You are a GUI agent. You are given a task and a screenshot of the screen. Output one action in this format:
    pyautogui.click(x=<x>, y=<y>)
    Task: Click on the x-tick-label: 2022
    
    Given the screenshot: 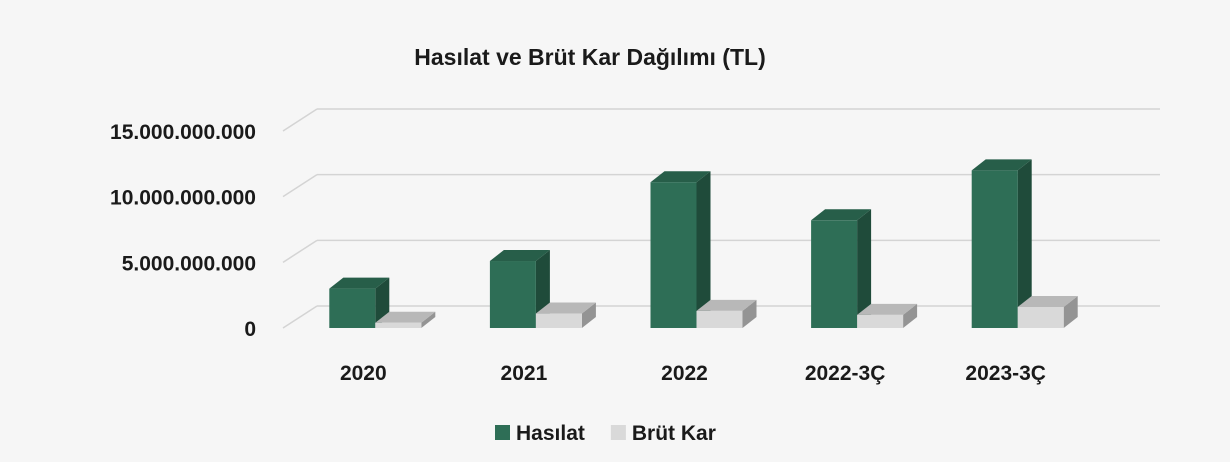 What is the action you would take?
    pyautogui.click(x=684, y=373)
    